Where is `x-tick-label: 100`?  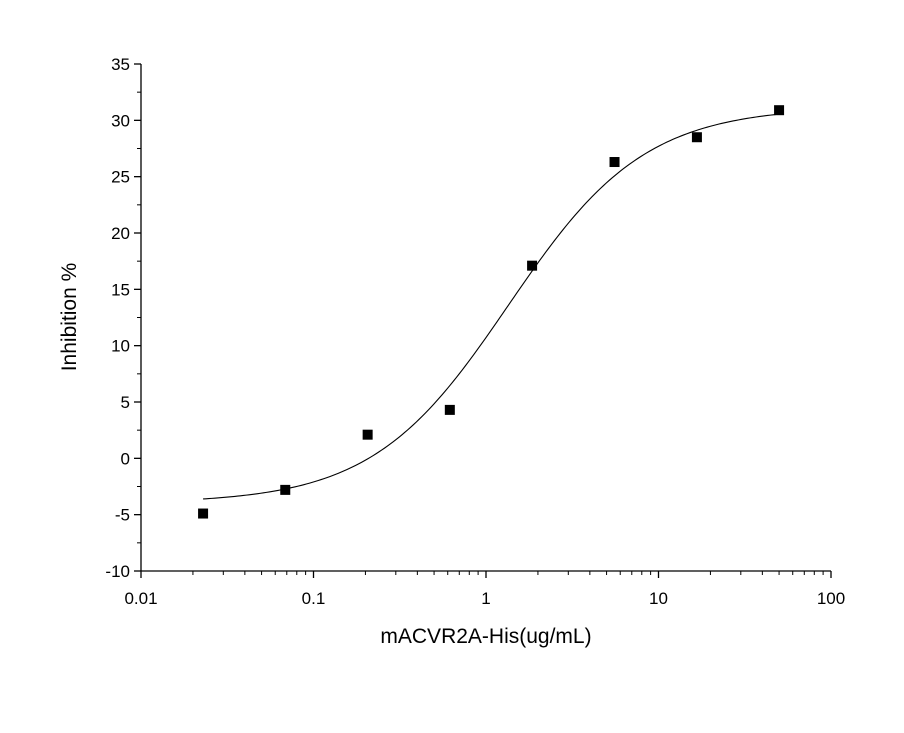 x-tick-label: 100 is located at coordinates (831, 598).